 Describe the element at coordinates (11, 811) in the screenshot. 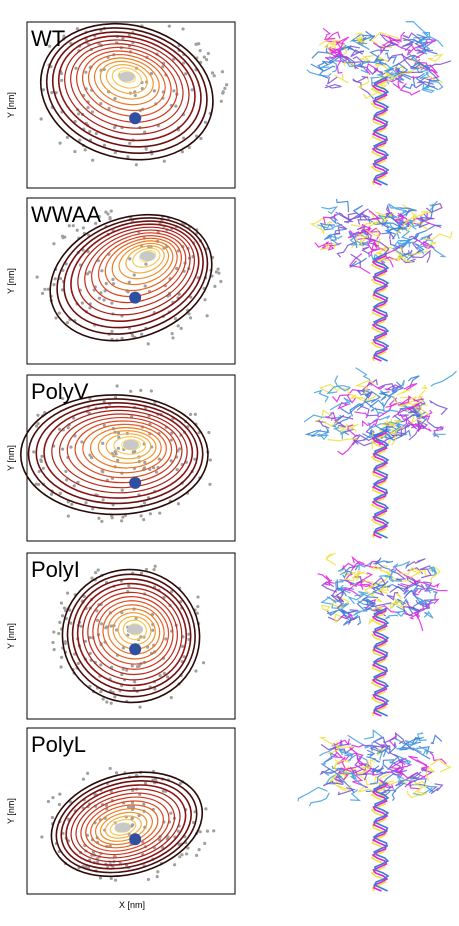

I see `y-axis-label: Y [nm]` at that location.